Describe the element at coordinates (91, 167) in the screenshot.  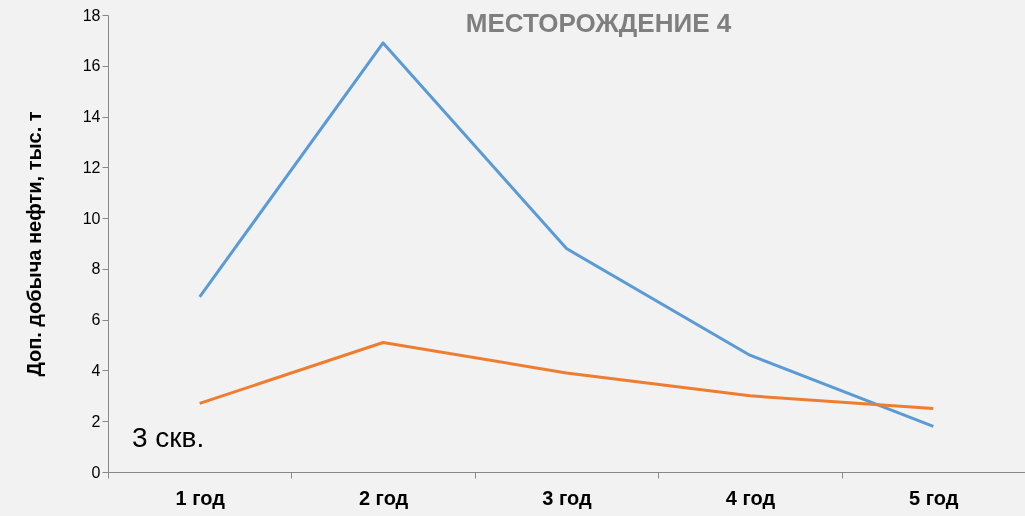
I see `y-tick-label: 12` at that location.